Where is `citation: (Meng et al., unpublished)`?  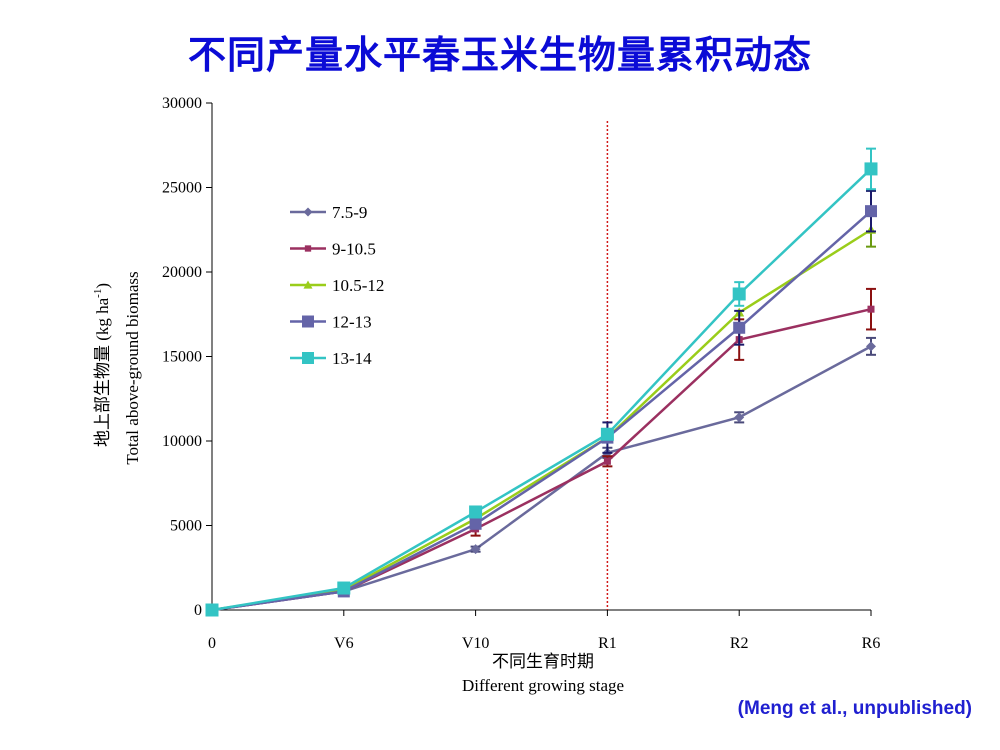 citation: (Meng et al., unpublished) is located at coordinates (854, 708).